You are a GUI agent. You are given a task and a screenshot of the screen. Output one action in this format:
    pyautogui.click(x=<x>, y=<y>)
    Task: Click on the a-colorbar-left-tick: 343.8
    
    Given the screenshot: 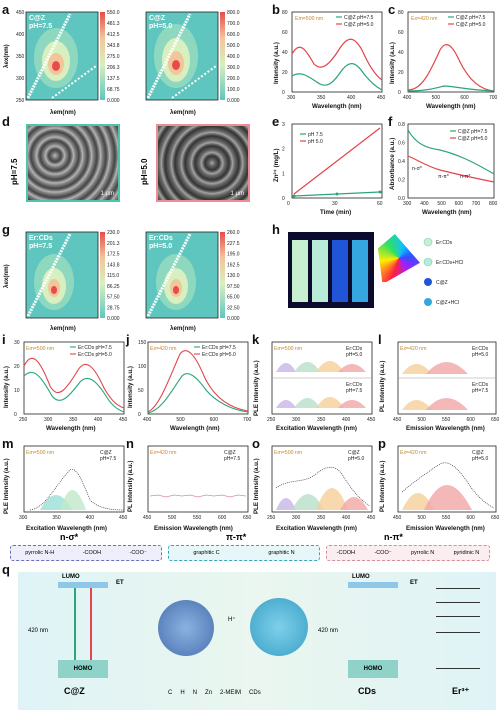 What is the action you would take?
    pyautogui.click(x=113, y=46)
    